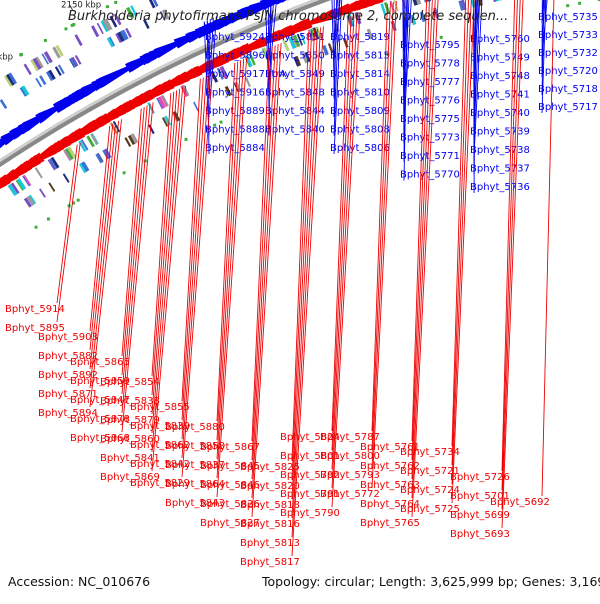 The height and width of the screenshot is (604, 600). What do you see at coordinates (430, 175) in the screenshot?
I see `forward-gene-label: Bphyt_5770` at bounding box center [430, 175].